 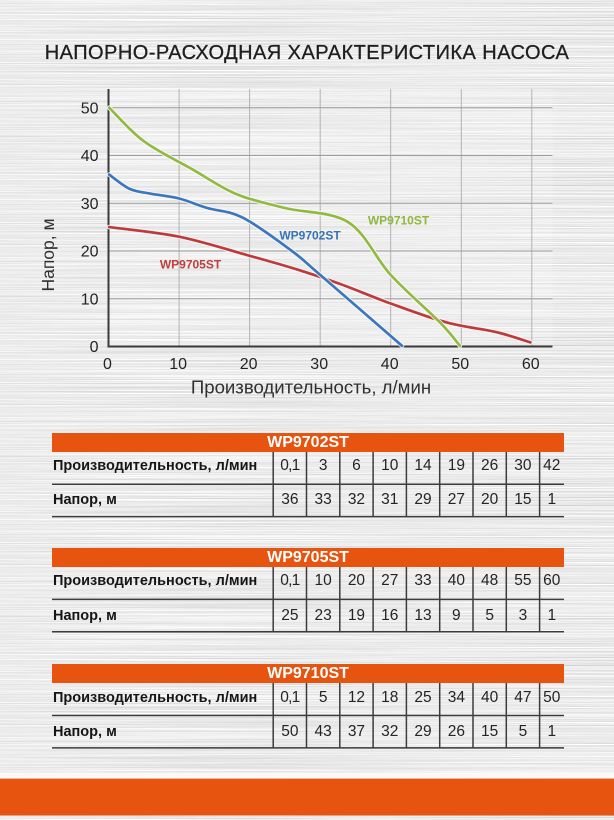 I want to click on svg-text: WP9710ST, so click(x=399, y=221).